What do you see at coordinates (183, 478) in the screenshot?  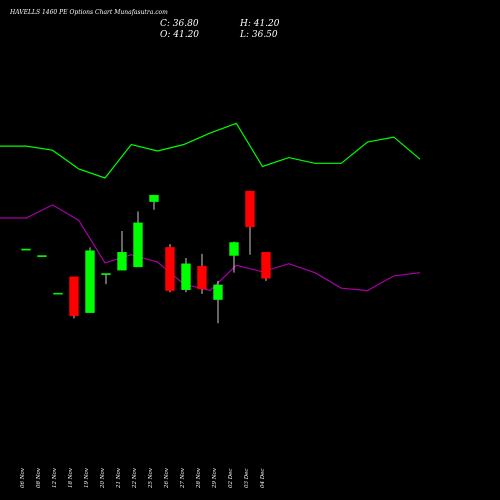 I see `x-tick-label: 27 Nov` at bounding box center [183, 478].